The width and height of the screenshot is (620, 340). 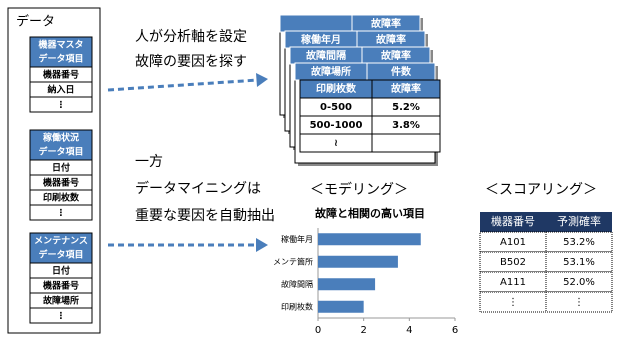 I want to click on arrow, so click(x=183, y=85).